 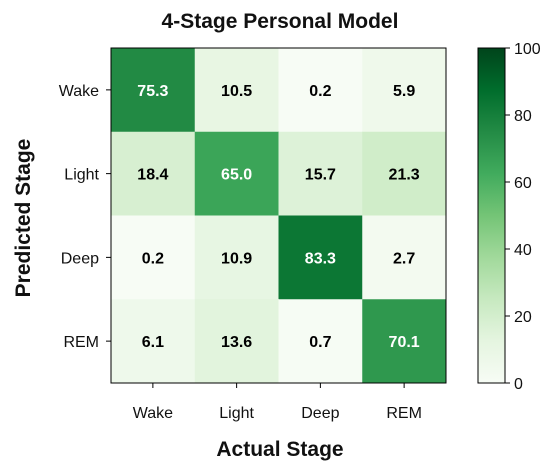 I want to click on cell-value-label: 65.0, so click(x=236, y=175).